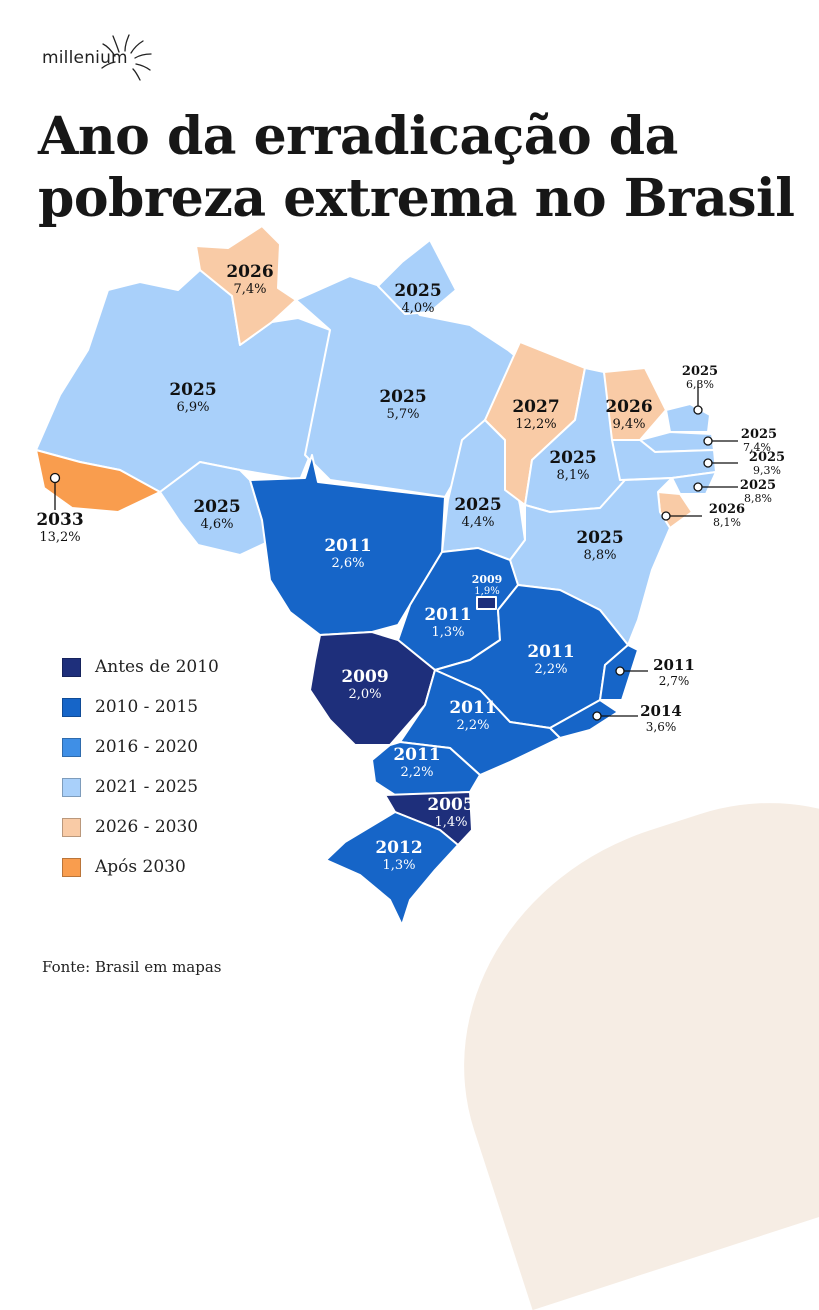 The width and height of the screenshot is (819, 1310). I want to click on label-pa-pct: 5,7%, so click(402, 414).